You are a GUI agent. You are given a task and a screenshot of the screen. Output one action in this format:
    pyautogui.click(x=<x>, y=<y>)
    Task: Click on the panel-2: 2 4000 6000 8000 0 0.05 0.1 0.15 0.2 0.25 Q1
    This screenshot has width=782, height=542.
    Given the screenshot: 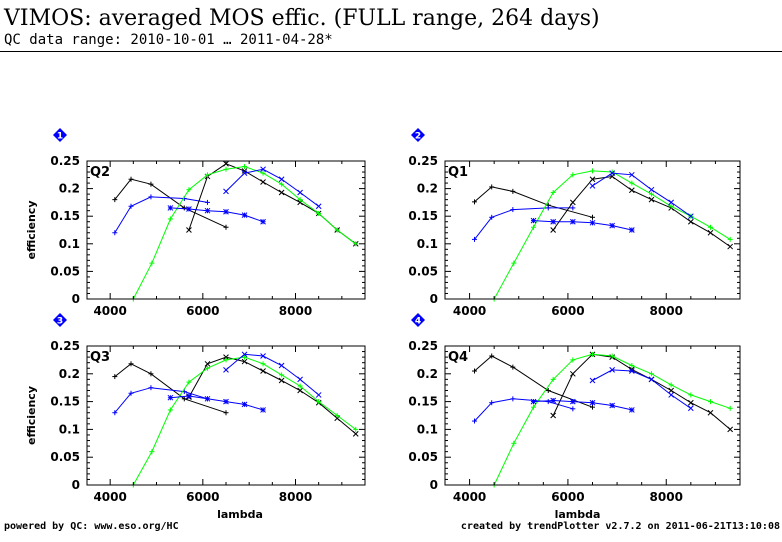 What is the action you would take?
    pyautogui.click(x=574, y=223)
    